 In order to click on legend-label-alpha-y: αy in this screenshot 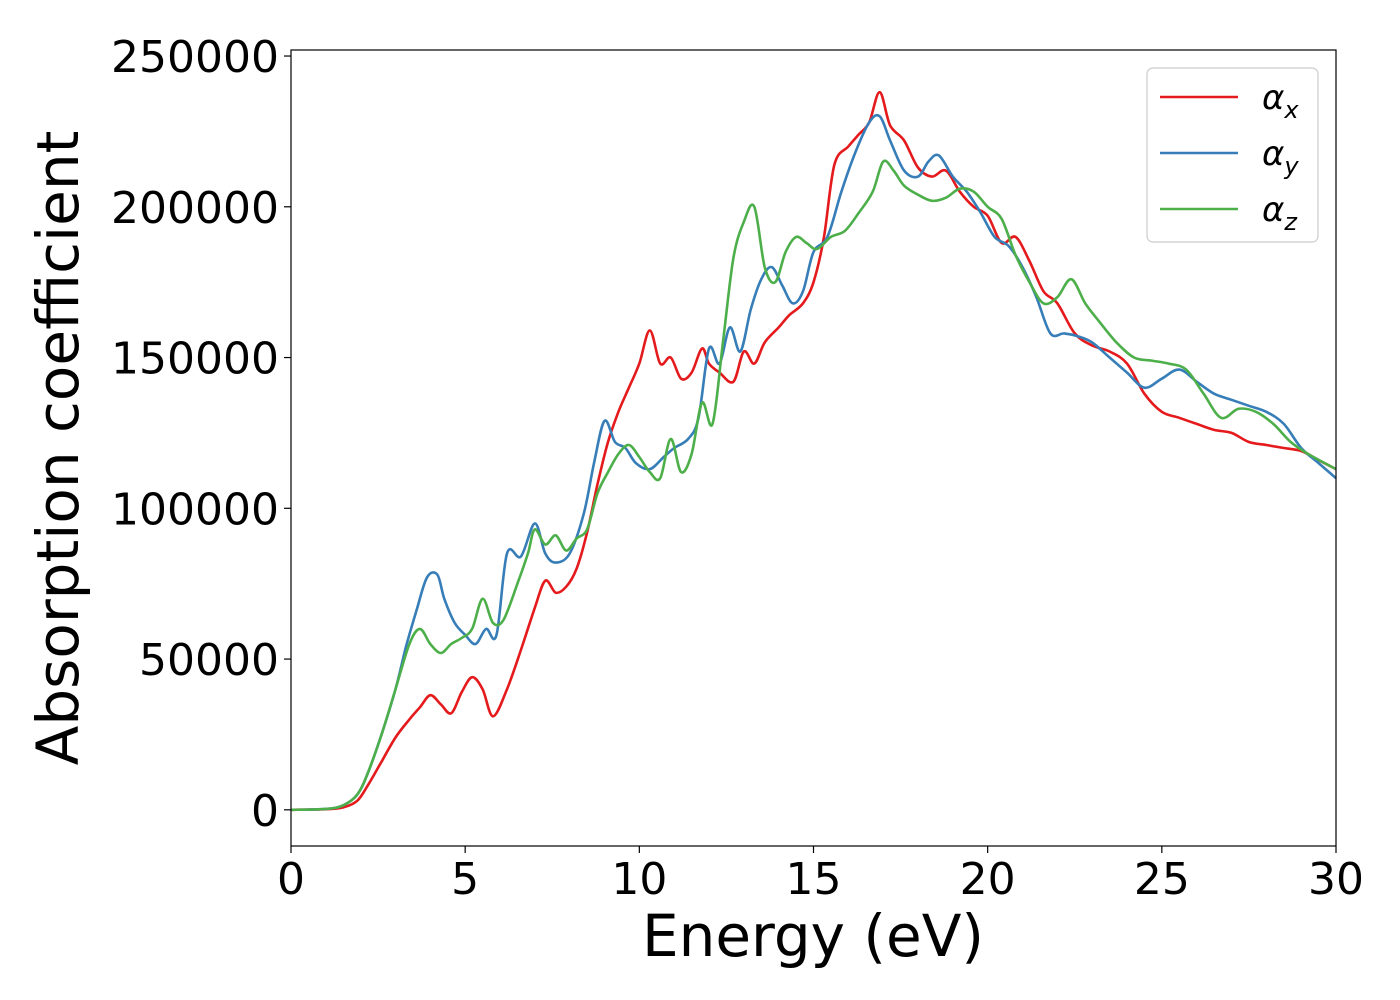, I will do `click(1280, 157)`.